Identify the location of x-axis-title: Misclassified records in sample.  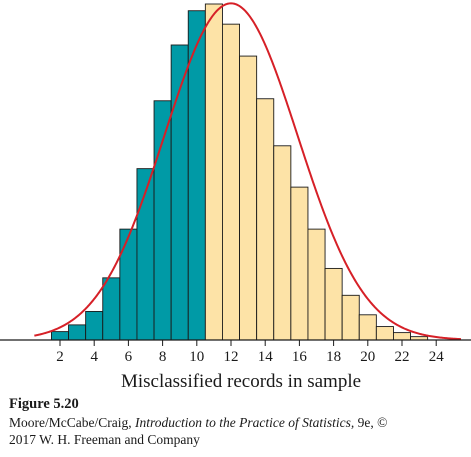
(241, 381).